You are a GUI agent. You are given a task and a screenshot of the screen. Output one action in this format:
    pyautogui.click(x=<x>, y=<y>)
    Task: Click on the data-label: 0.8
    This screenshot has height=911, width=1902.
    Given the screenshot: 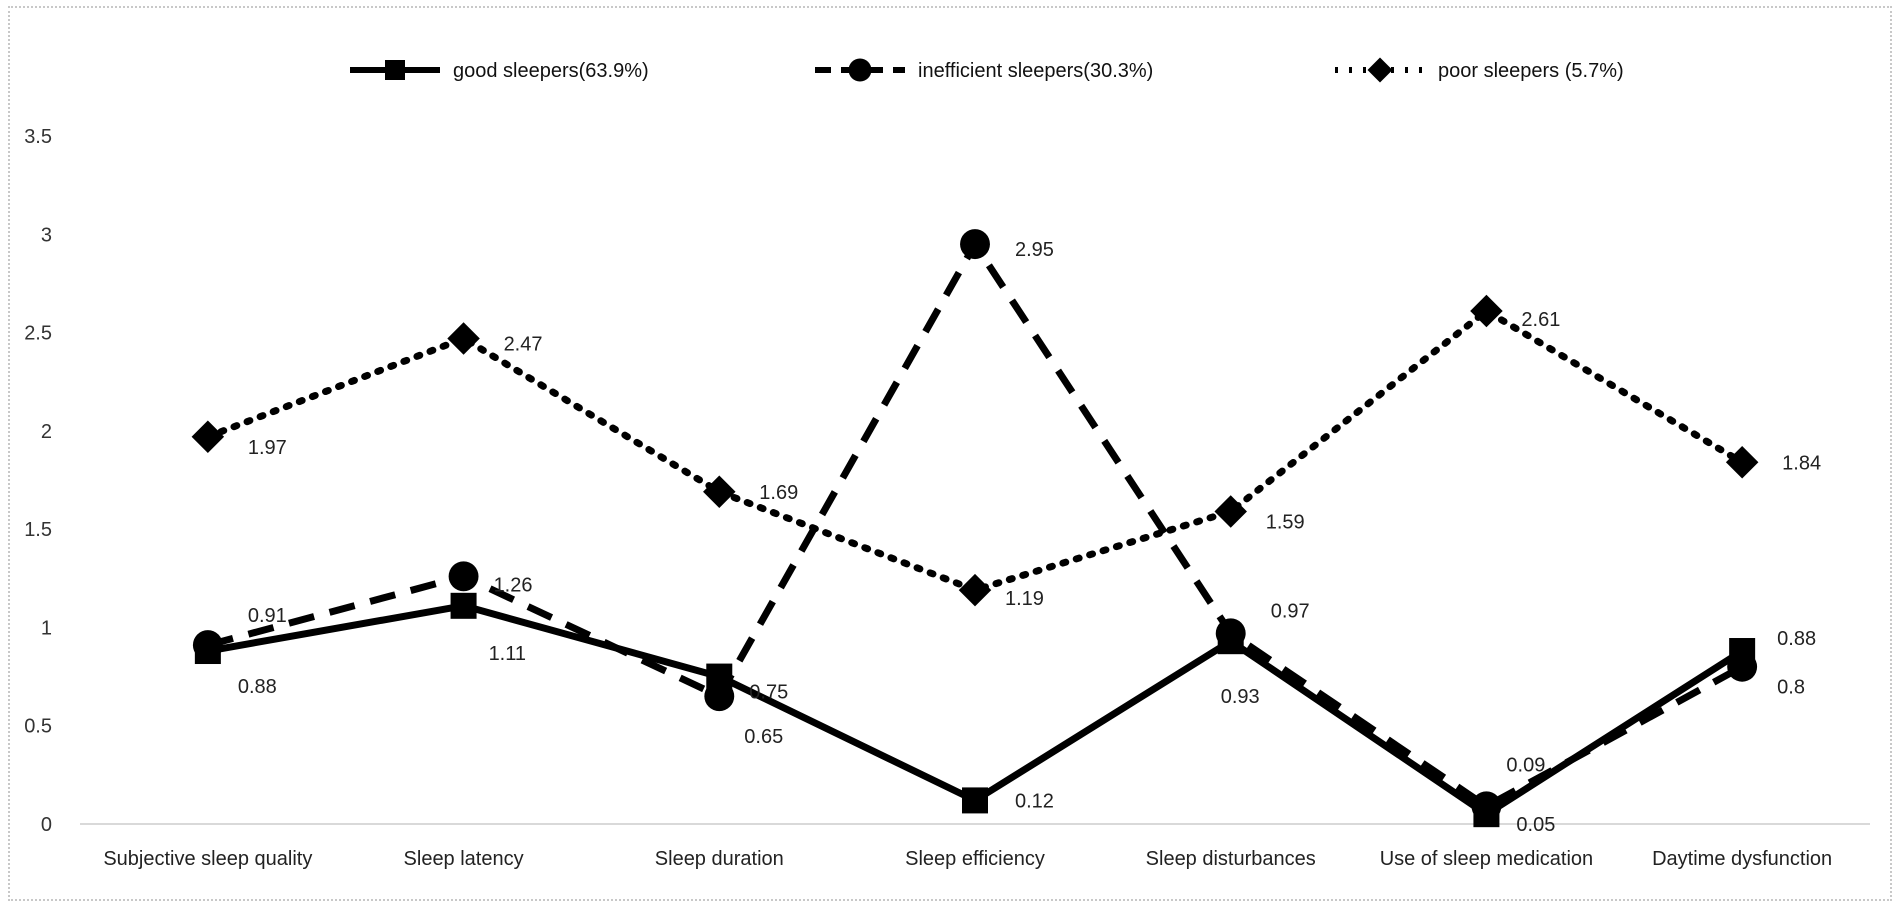 What is the action you would take?
    pyautogui.click(x=1791, y=688)
    